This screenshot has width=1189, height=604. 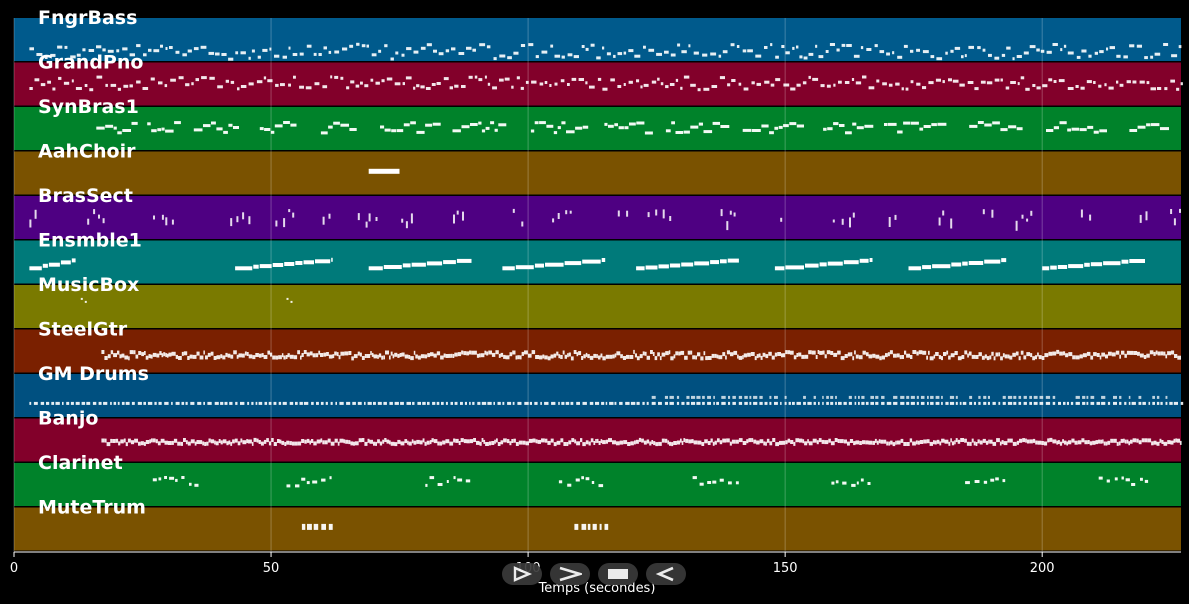 What do you see at coordinates (594, 575) in the screenshot?
I see `playback-controls` at bounding box center [594, 575].